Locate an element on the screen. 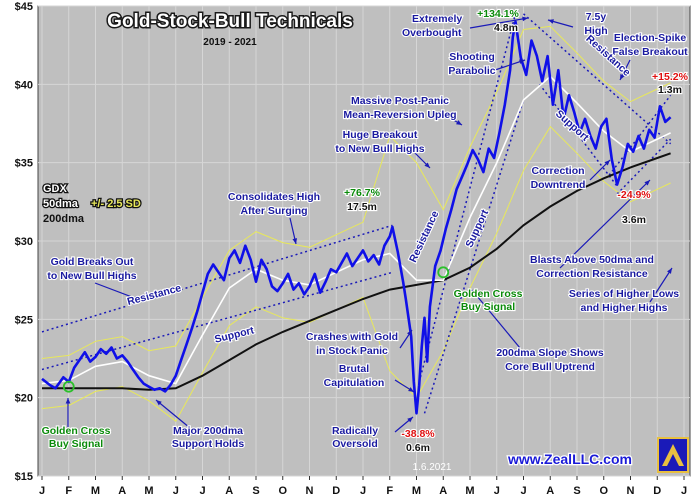  annotation-label: Downtrend is located at coordinates (558, 185).